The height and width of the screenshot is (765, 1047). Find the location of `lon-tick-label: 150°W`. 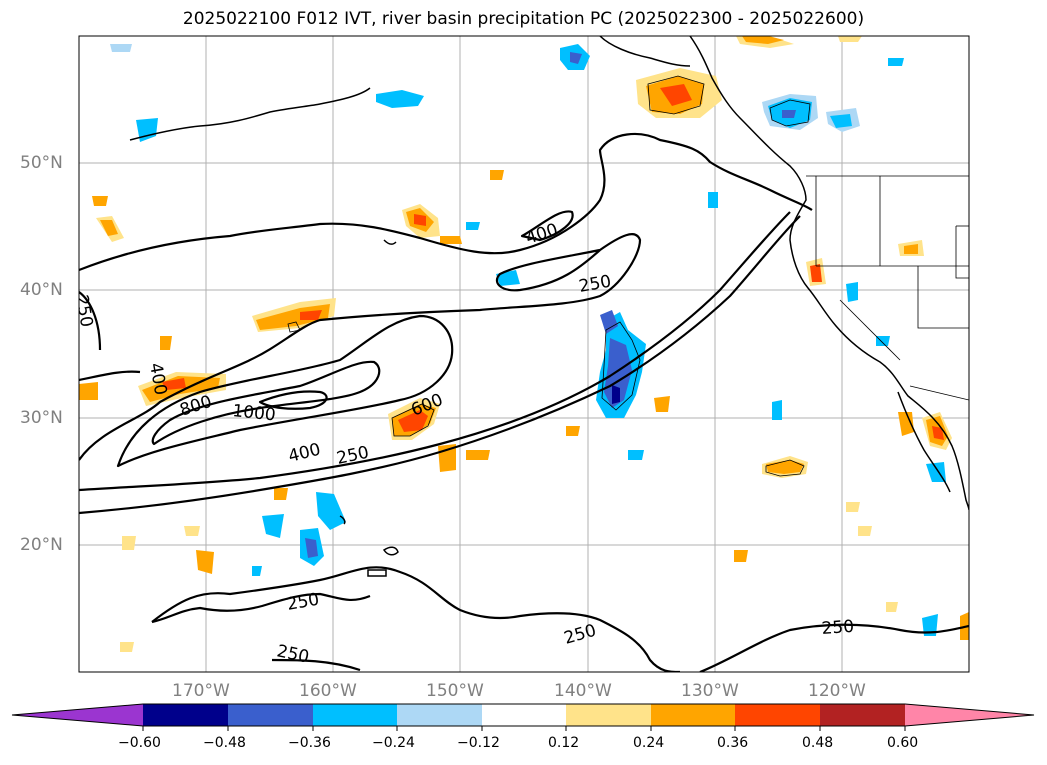

lon-tick-label: 150°W is located at coordinates (455, 691).